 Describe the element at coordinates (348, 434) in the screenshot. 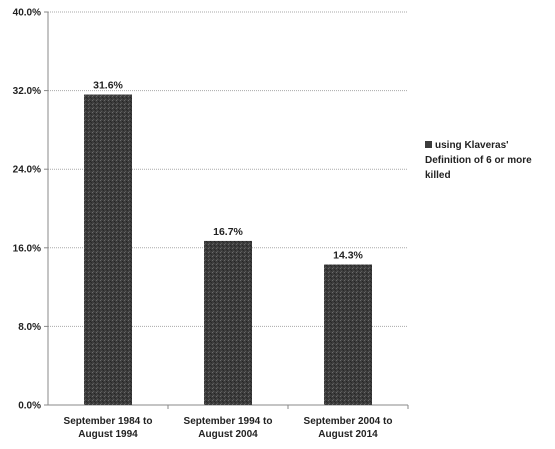

I see `x-tick-label: August 2014` at that location.